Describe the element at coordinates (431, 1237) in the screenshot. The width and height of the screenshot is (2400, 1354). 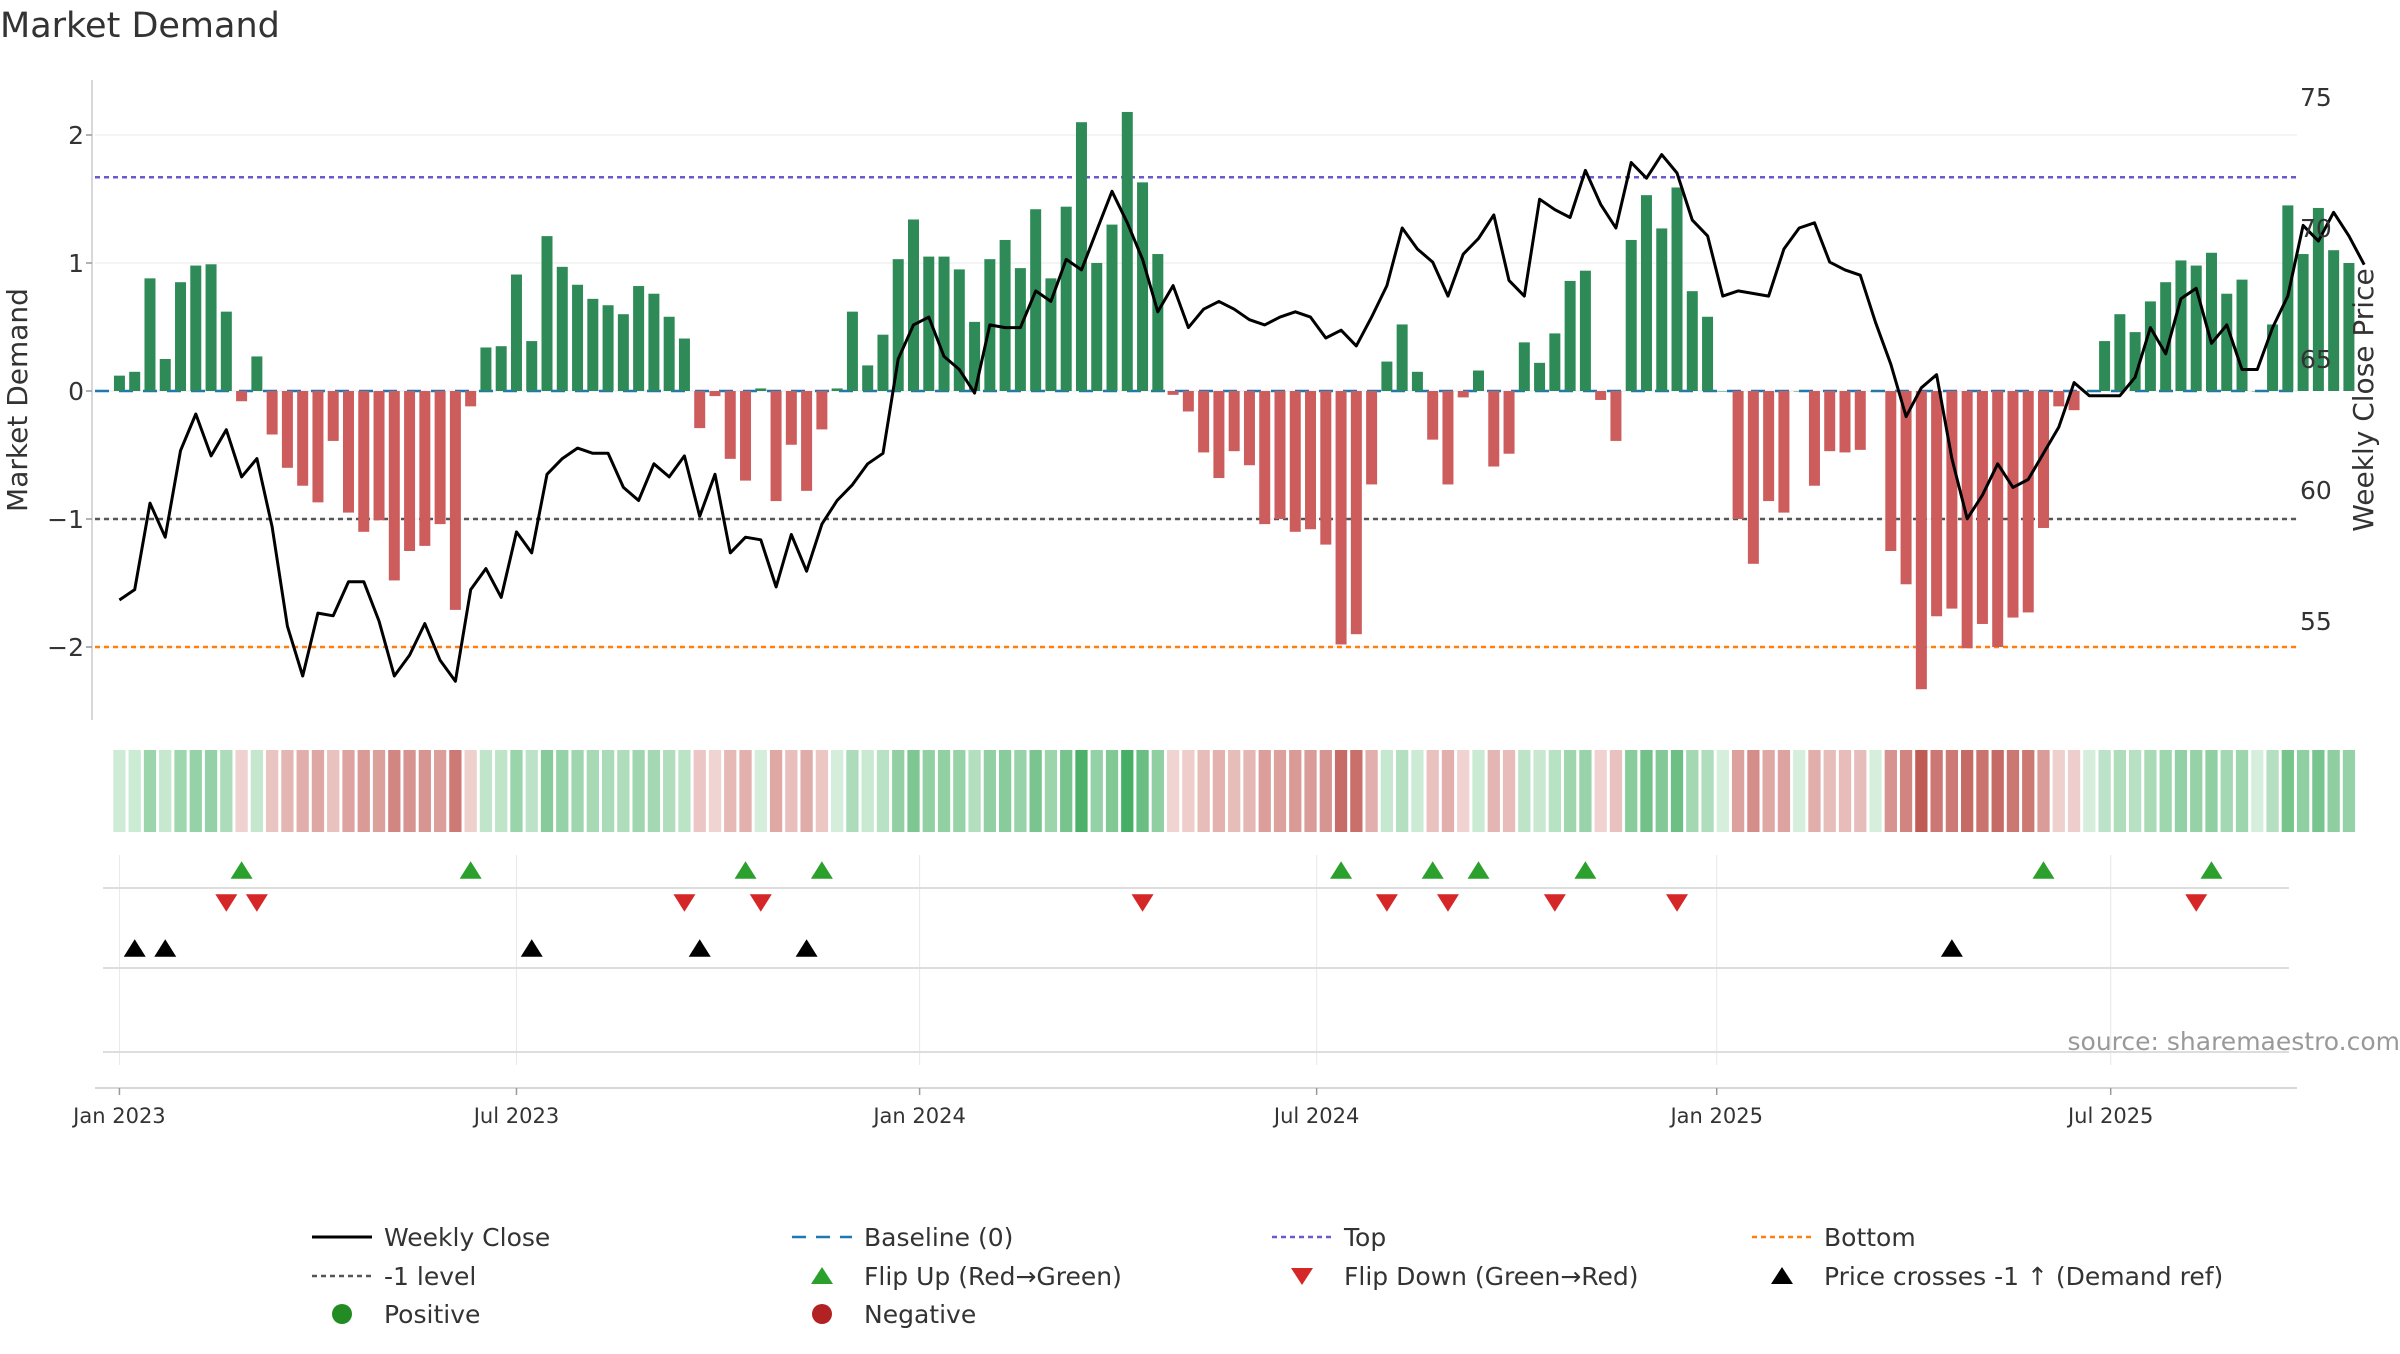
I see `legend-item-weekly-close: Weekly Close` at that location.